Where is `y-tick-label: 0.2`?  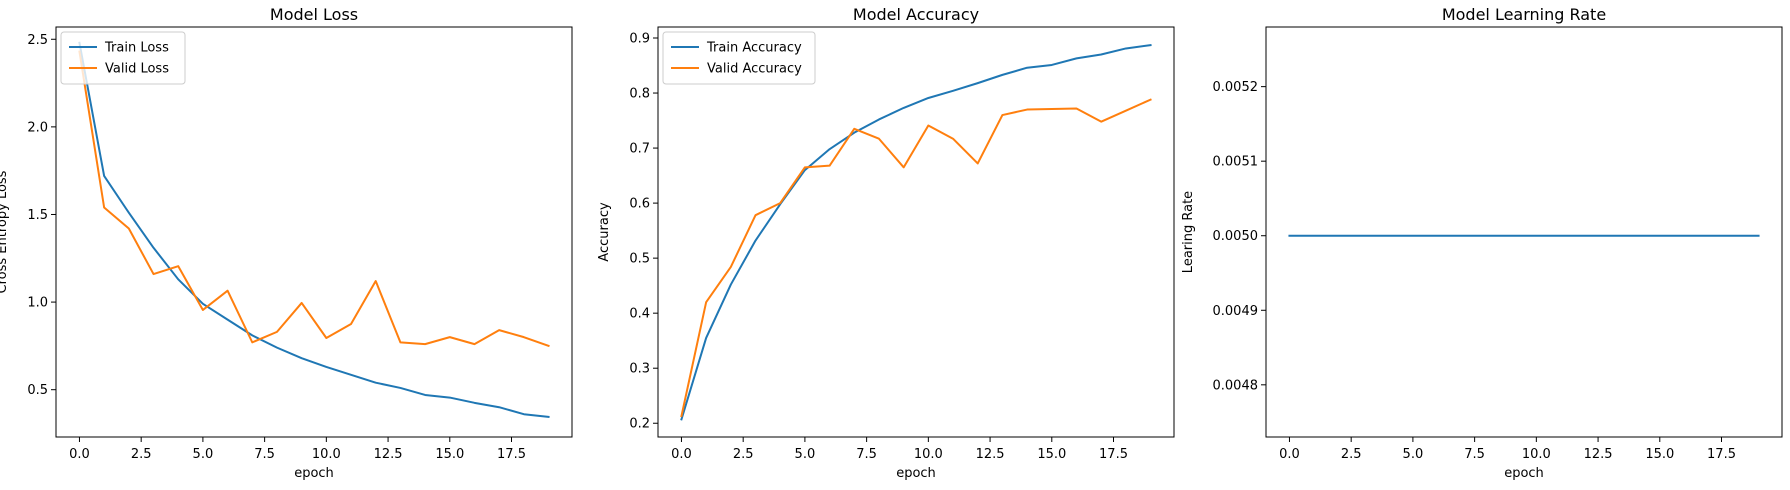
y-tick-label: 0.2 is located at coordinates (639, 424).